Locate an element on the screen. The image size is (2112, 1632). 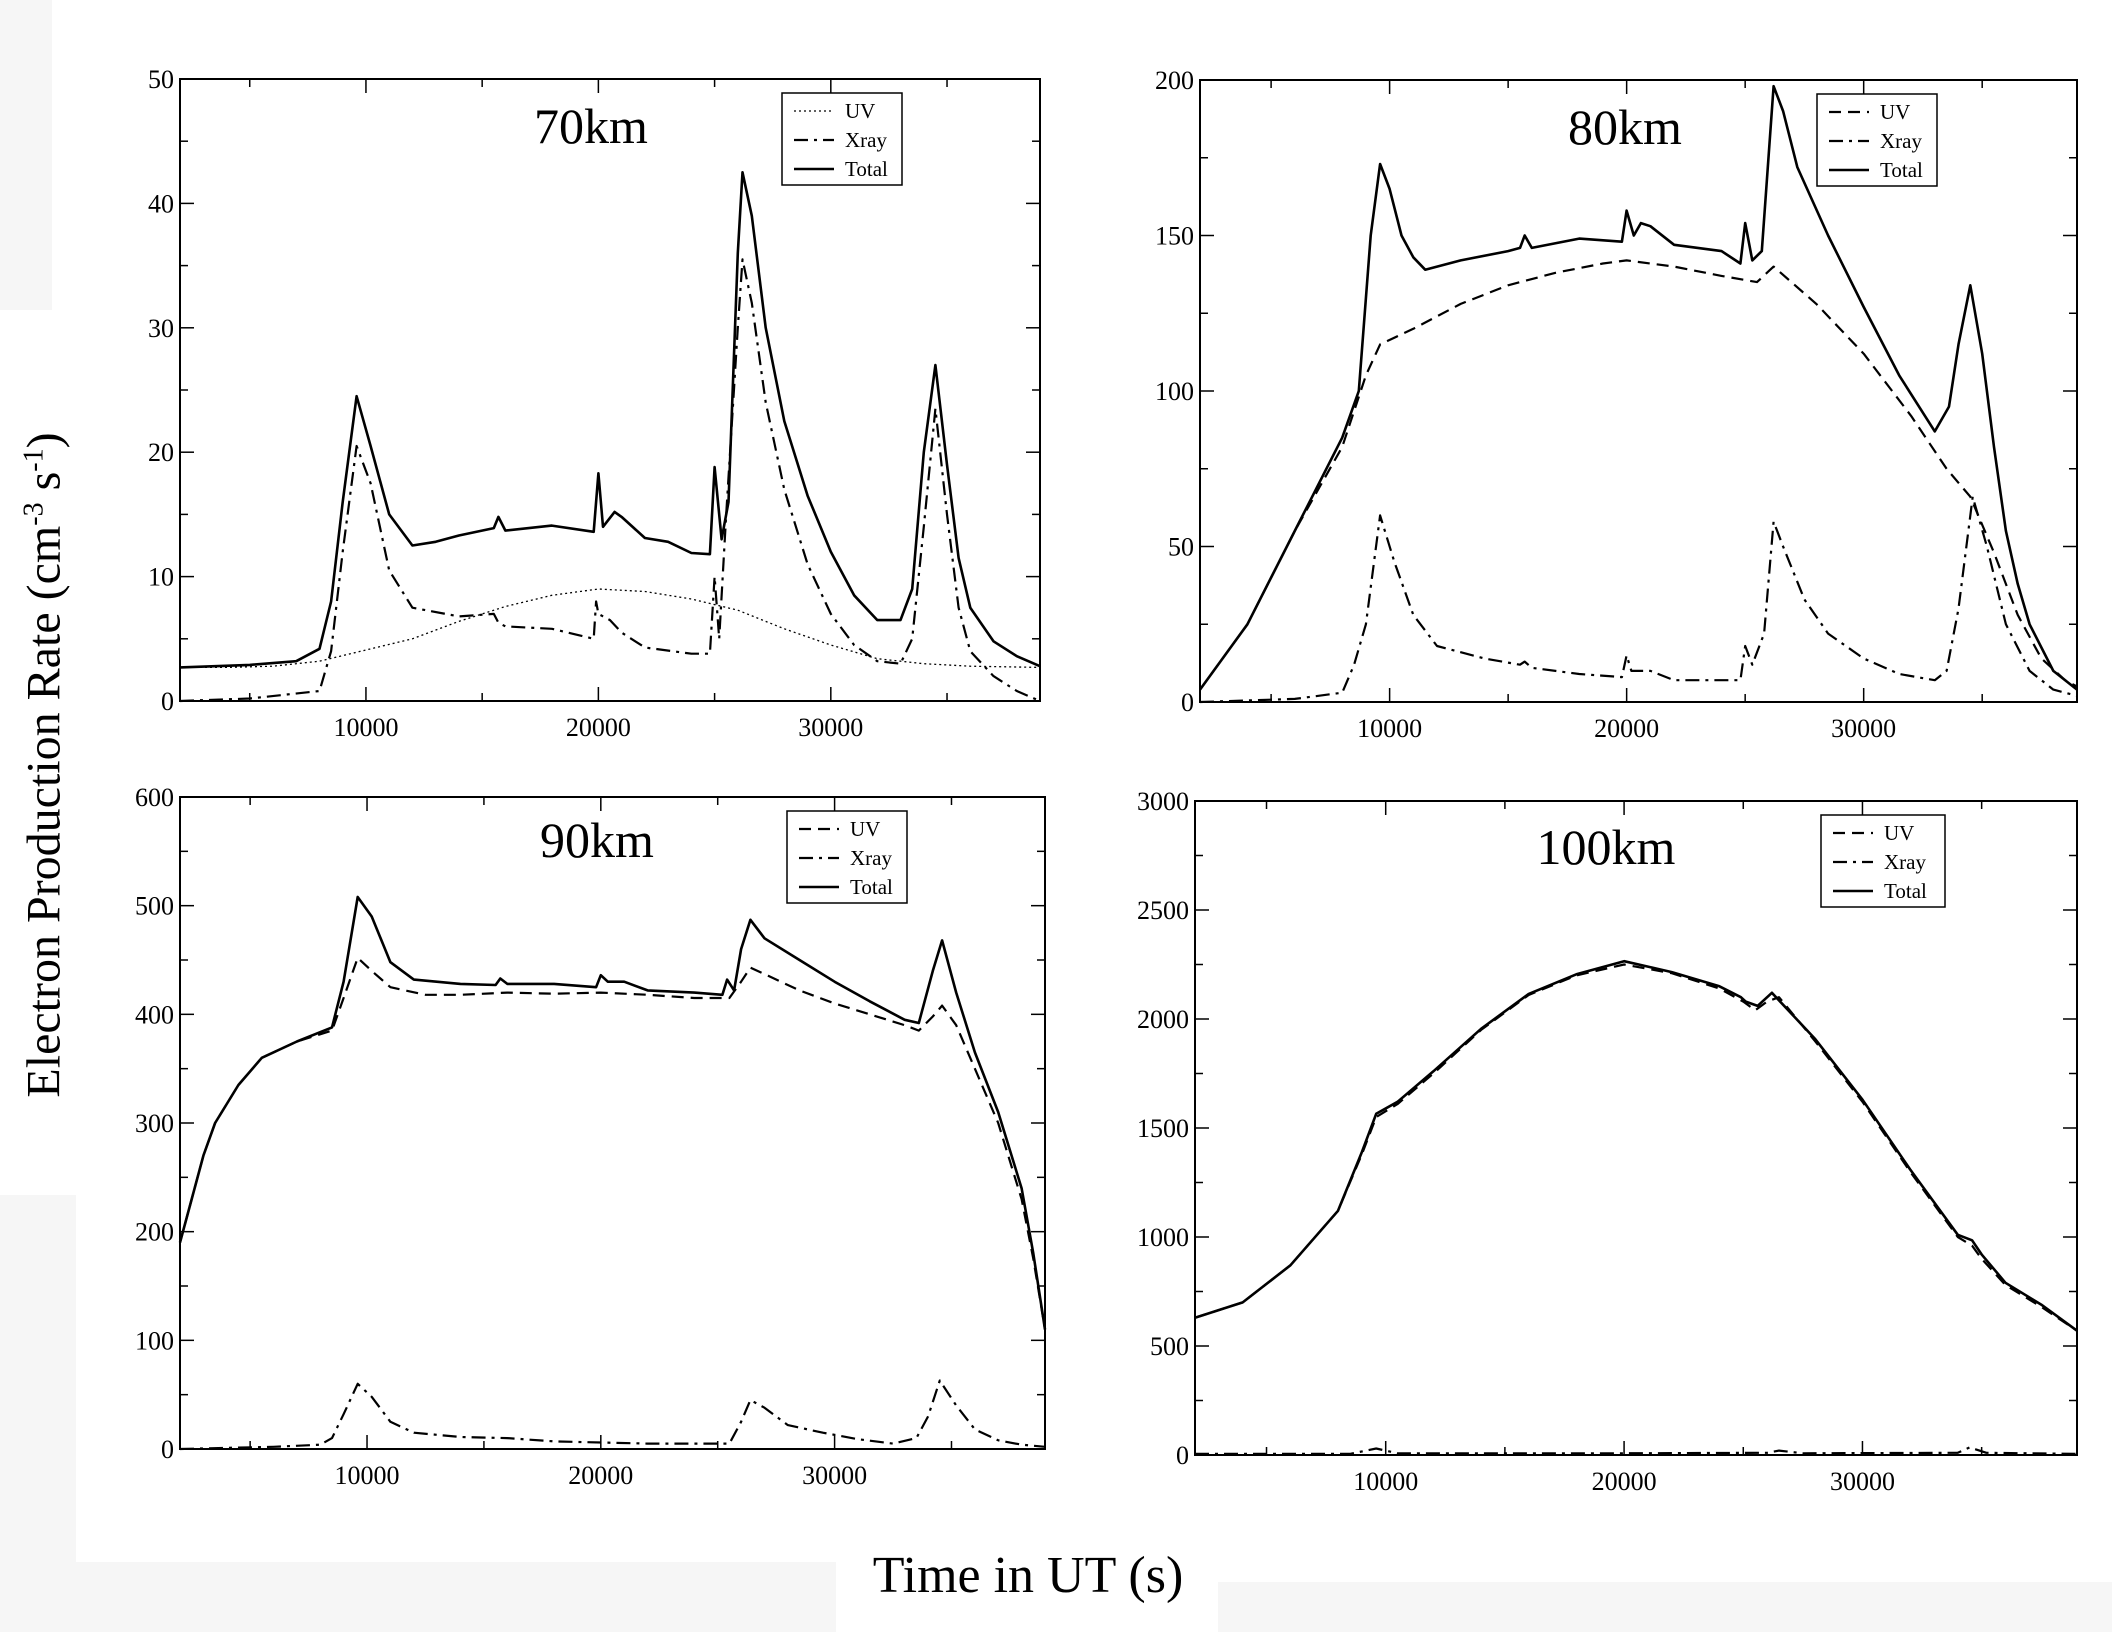
ylabel-exponent-cm: -3 is located at coordinates (34, 514).